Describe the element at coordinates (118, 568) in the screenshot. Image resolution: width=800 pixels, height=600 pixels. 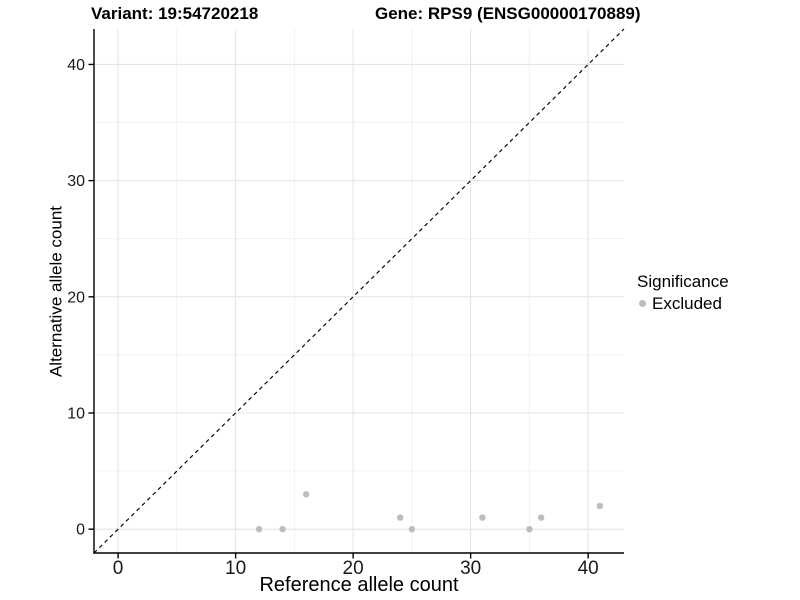
I see `x-tick-label: 0` at that location.